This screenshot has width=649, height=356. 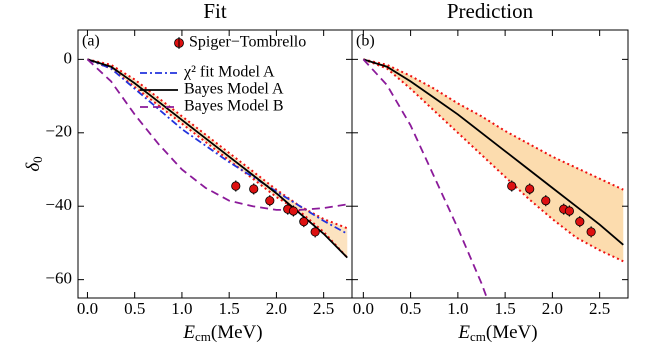 I want to click on legend-label: χ² fit Model A, so click(x=229, y=72).